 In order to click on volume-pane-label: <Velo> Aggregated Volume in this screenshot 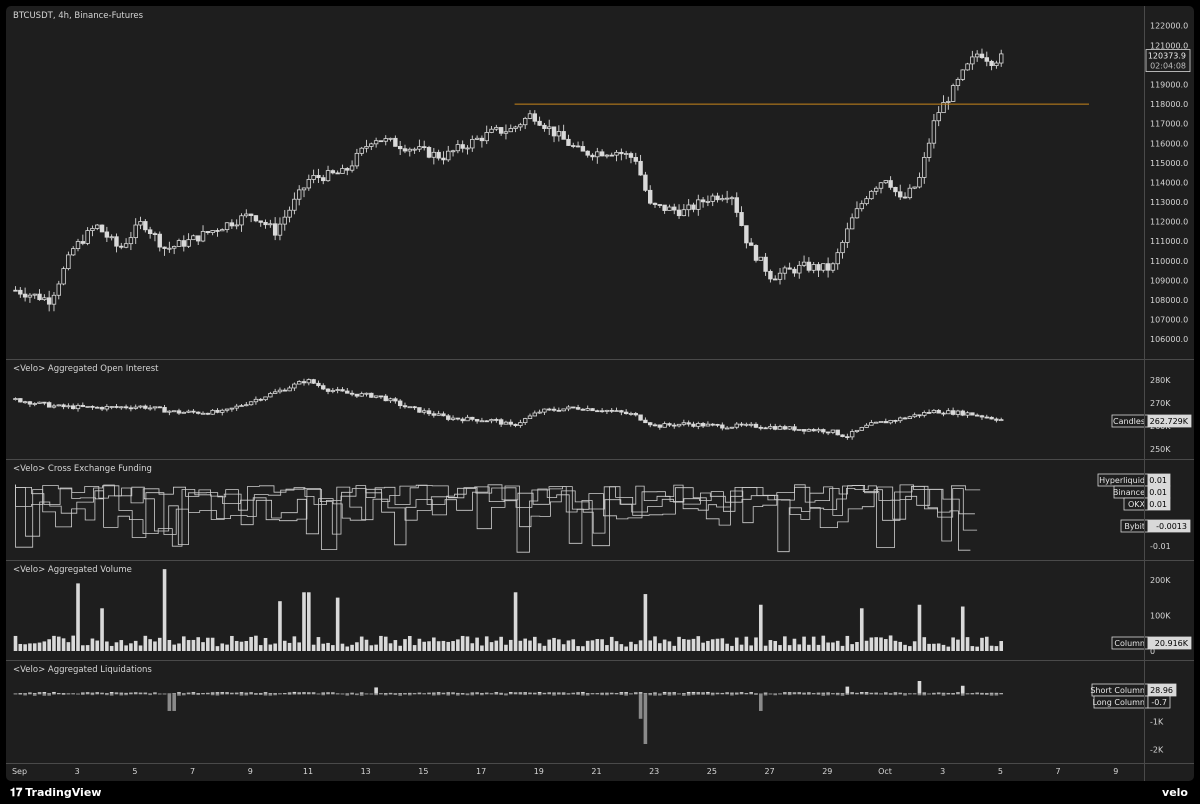, I will do `click(72, 570)`.